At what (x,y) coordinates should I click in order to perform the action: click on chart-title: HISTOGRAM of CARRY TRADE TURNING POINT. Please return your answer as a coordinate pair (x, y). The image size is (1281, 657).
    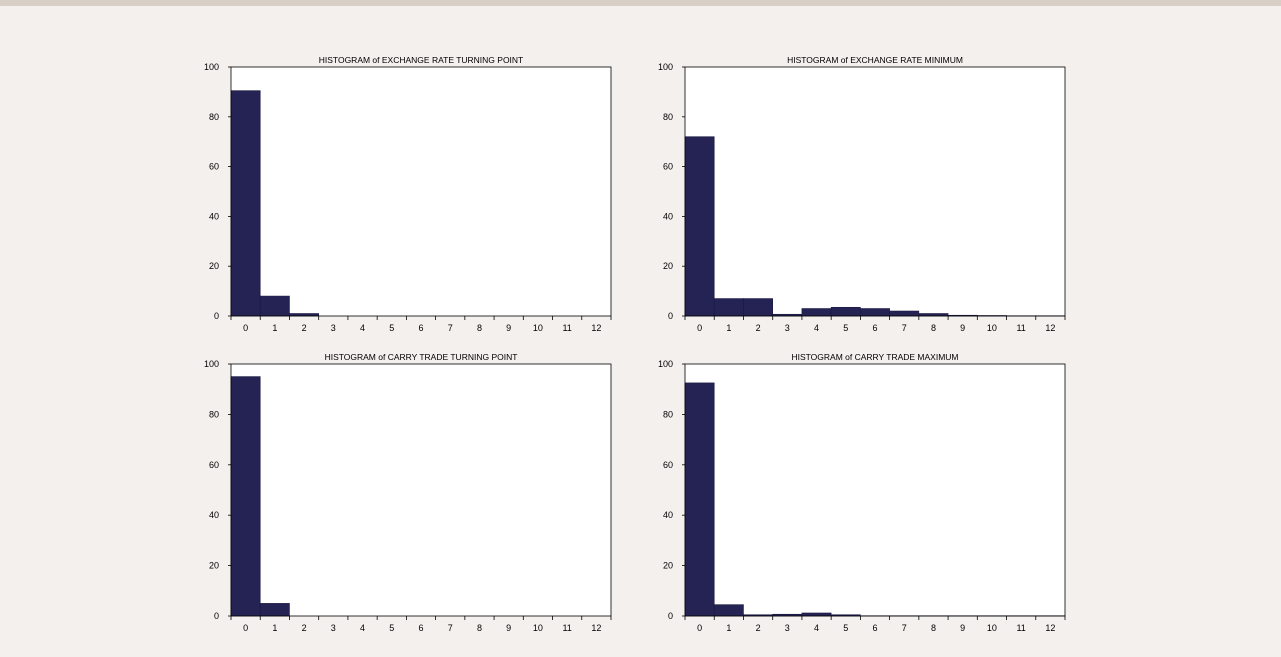
    Looking at the image, I should click on (421, 357).